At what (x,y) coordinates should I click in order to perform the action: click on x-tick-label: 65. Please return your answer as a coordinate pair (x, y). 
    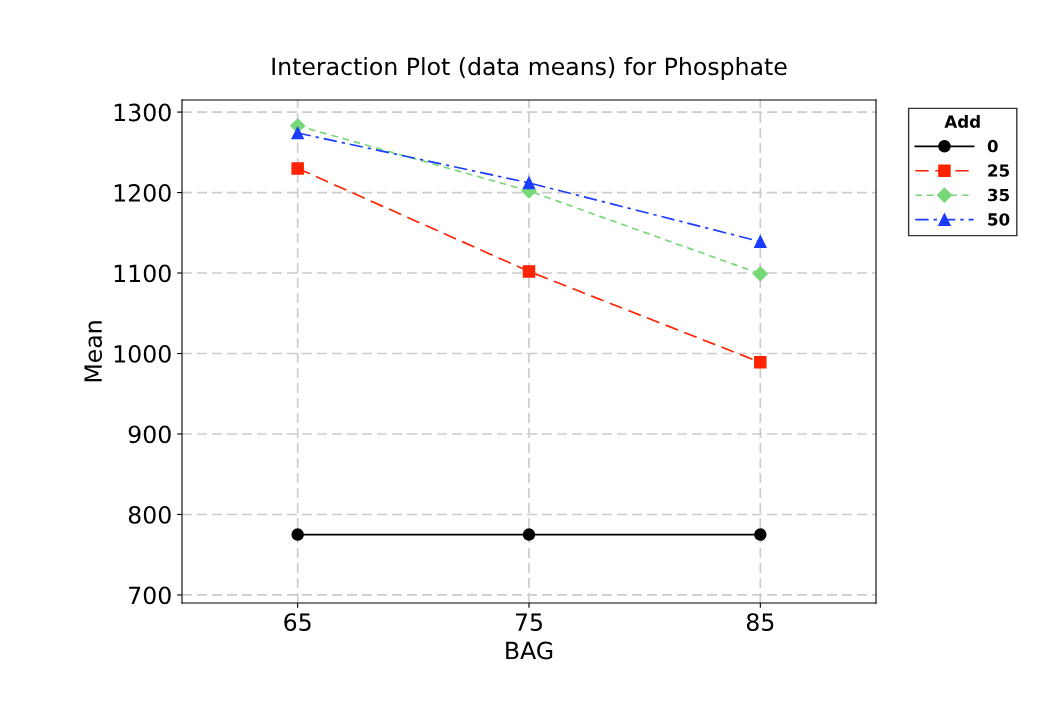
    Looking at the image, I should click on (297, 622).